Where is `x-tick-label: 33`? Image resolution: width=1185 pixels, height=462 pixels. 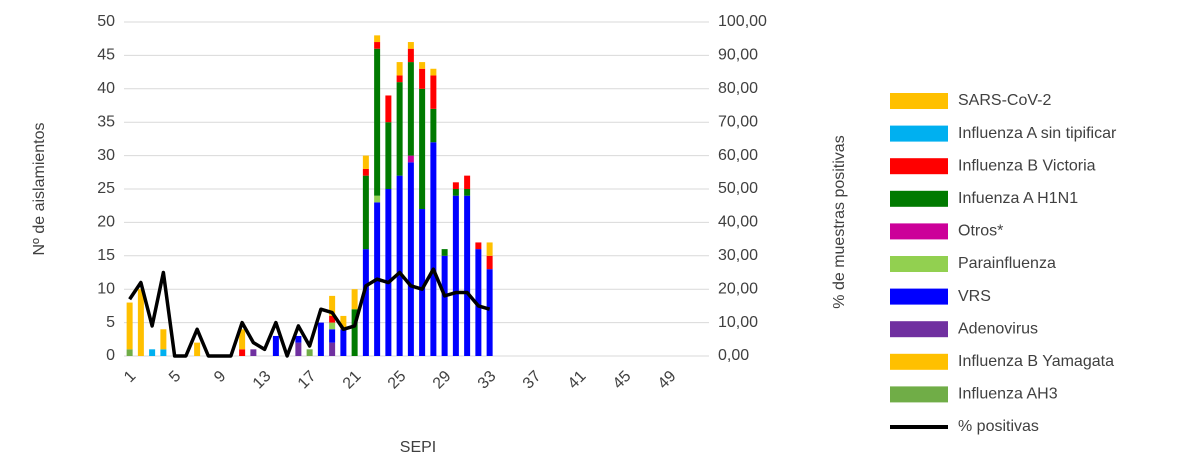
x-tick-label: 33 is located at coordinates (487, 380).